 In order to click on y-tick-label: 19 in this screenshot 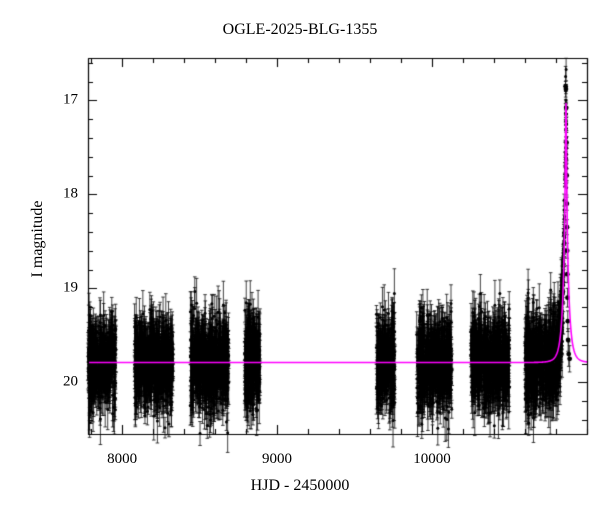, I will do `click(70, 287)`.